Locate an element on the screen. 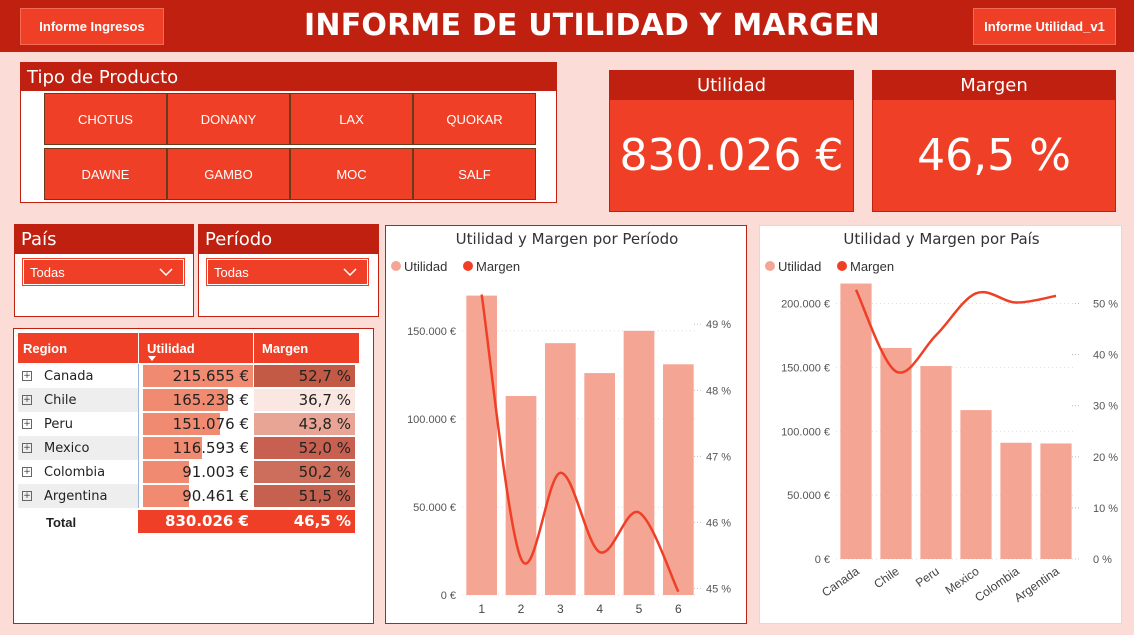 This screenshot has height=635, width=1134. table-row: + Canada is located at coordinates (78, 376).